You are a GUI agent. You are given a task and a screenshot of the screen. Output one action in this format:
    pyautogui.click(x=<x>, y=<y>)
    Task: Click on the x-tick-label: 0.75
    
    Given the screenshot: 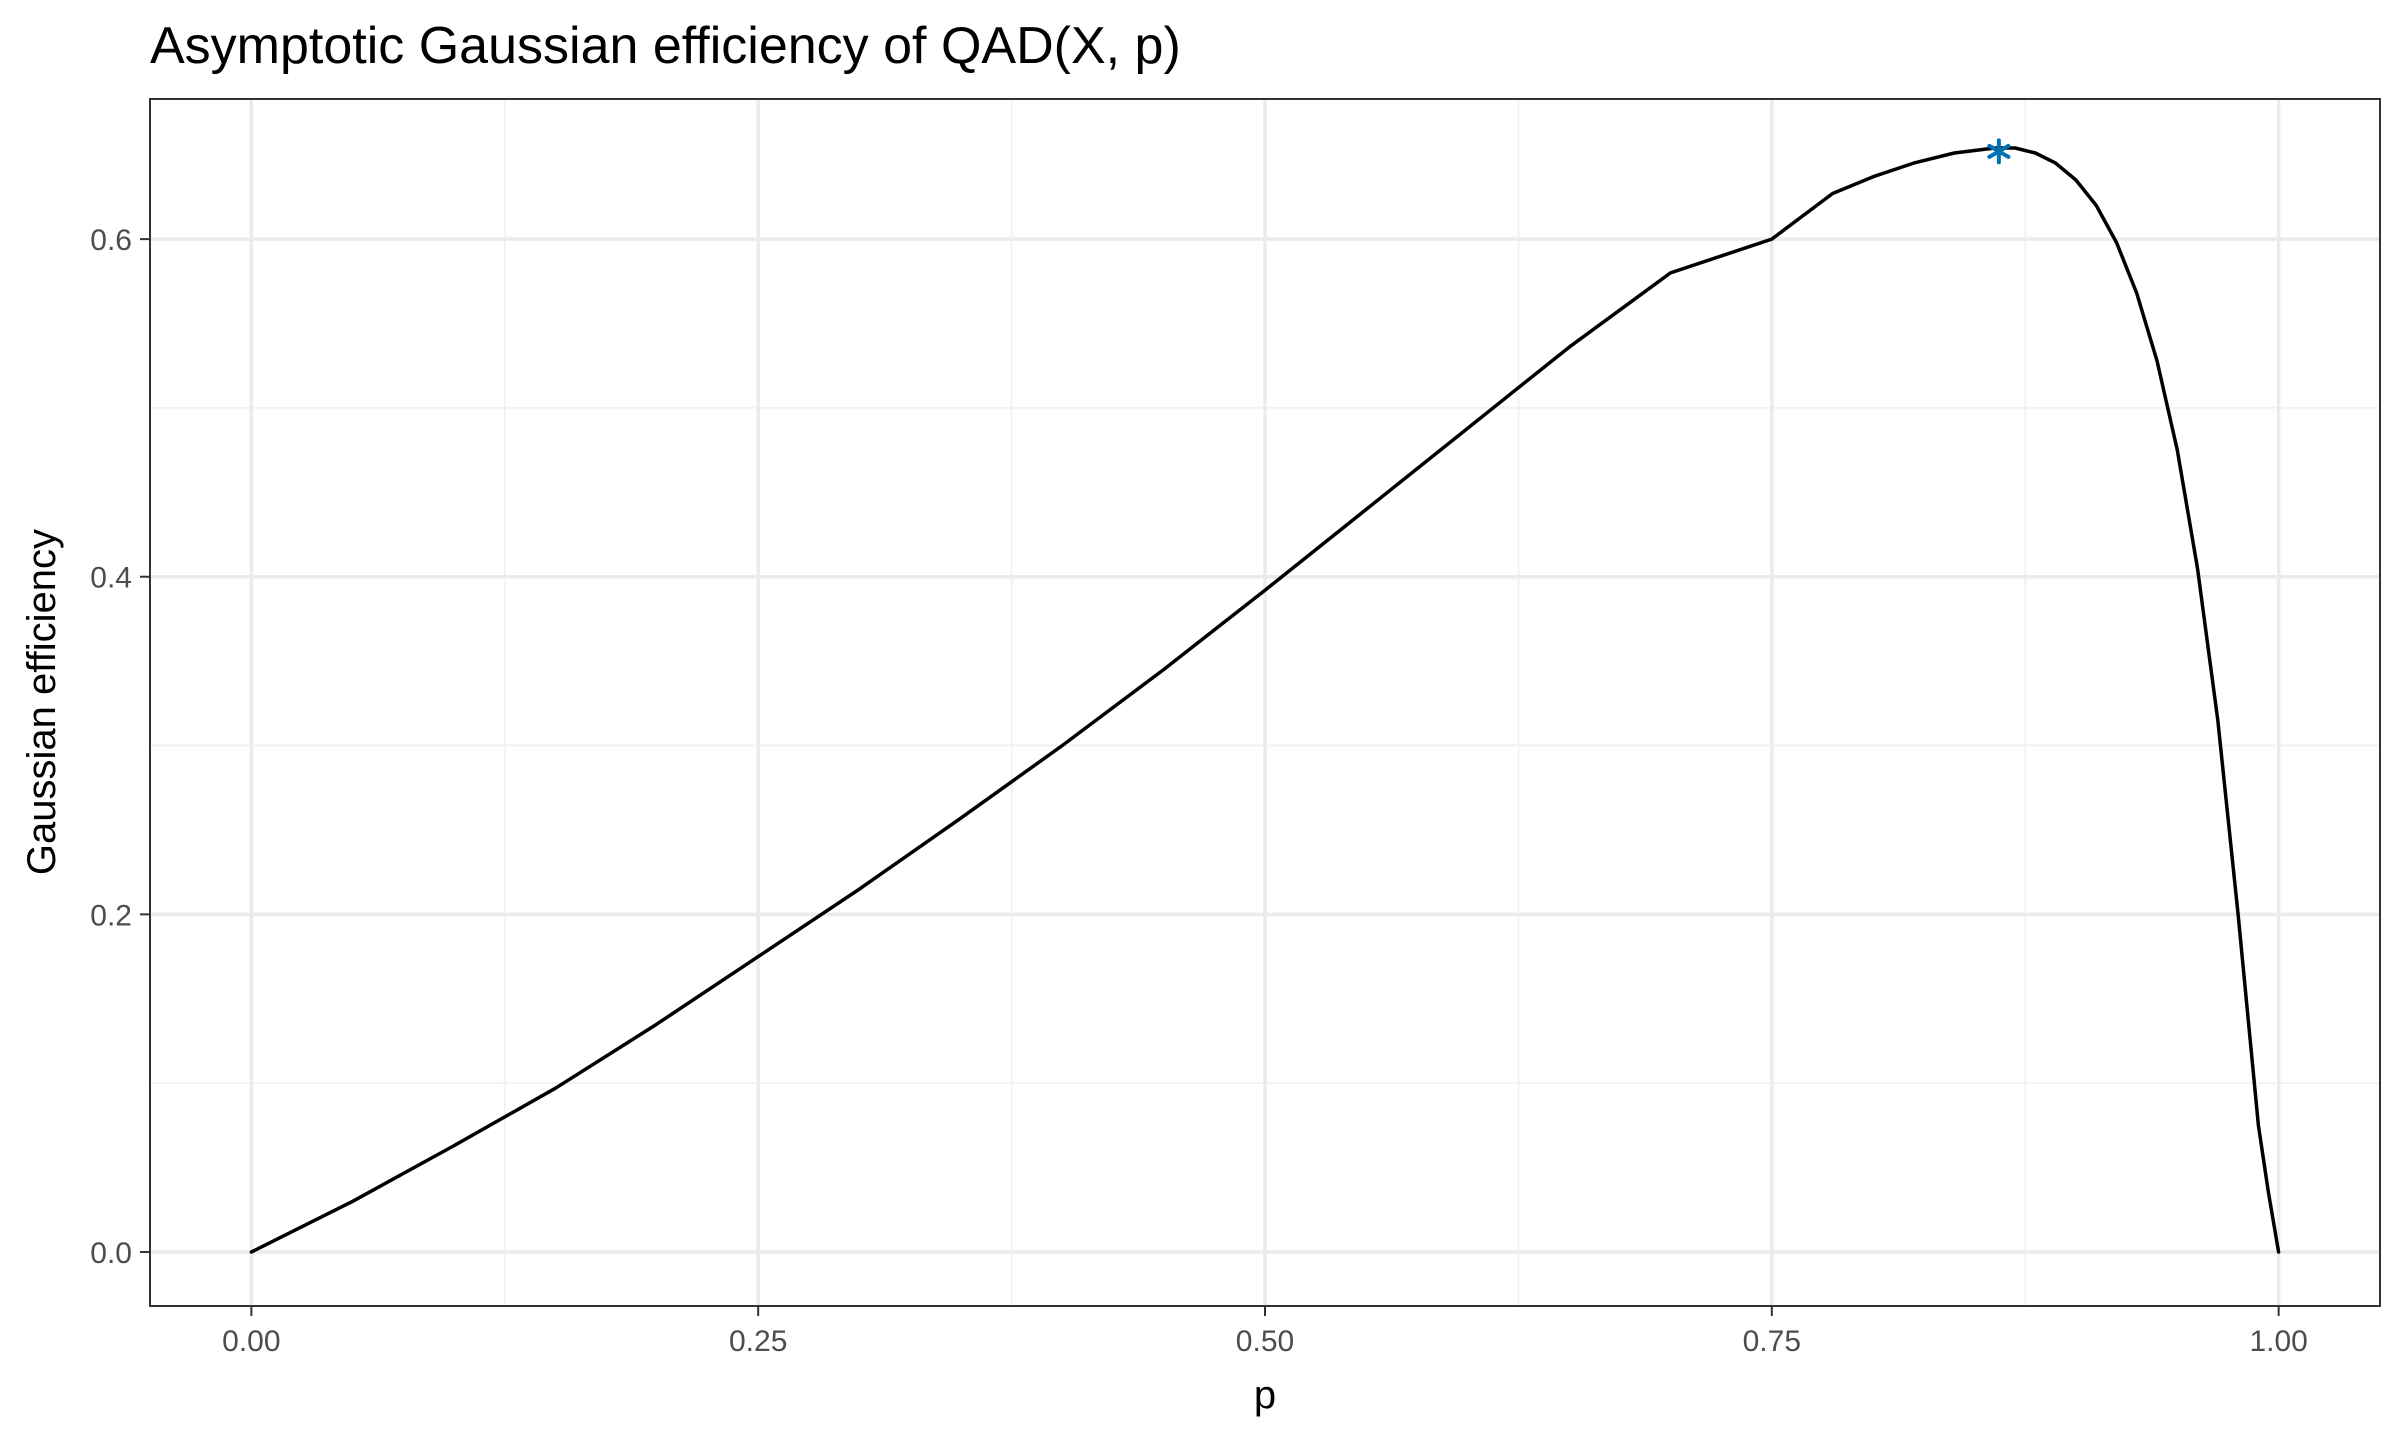 What is the action you would take?
    pyautogui.click(x=1772, y=1341)
    